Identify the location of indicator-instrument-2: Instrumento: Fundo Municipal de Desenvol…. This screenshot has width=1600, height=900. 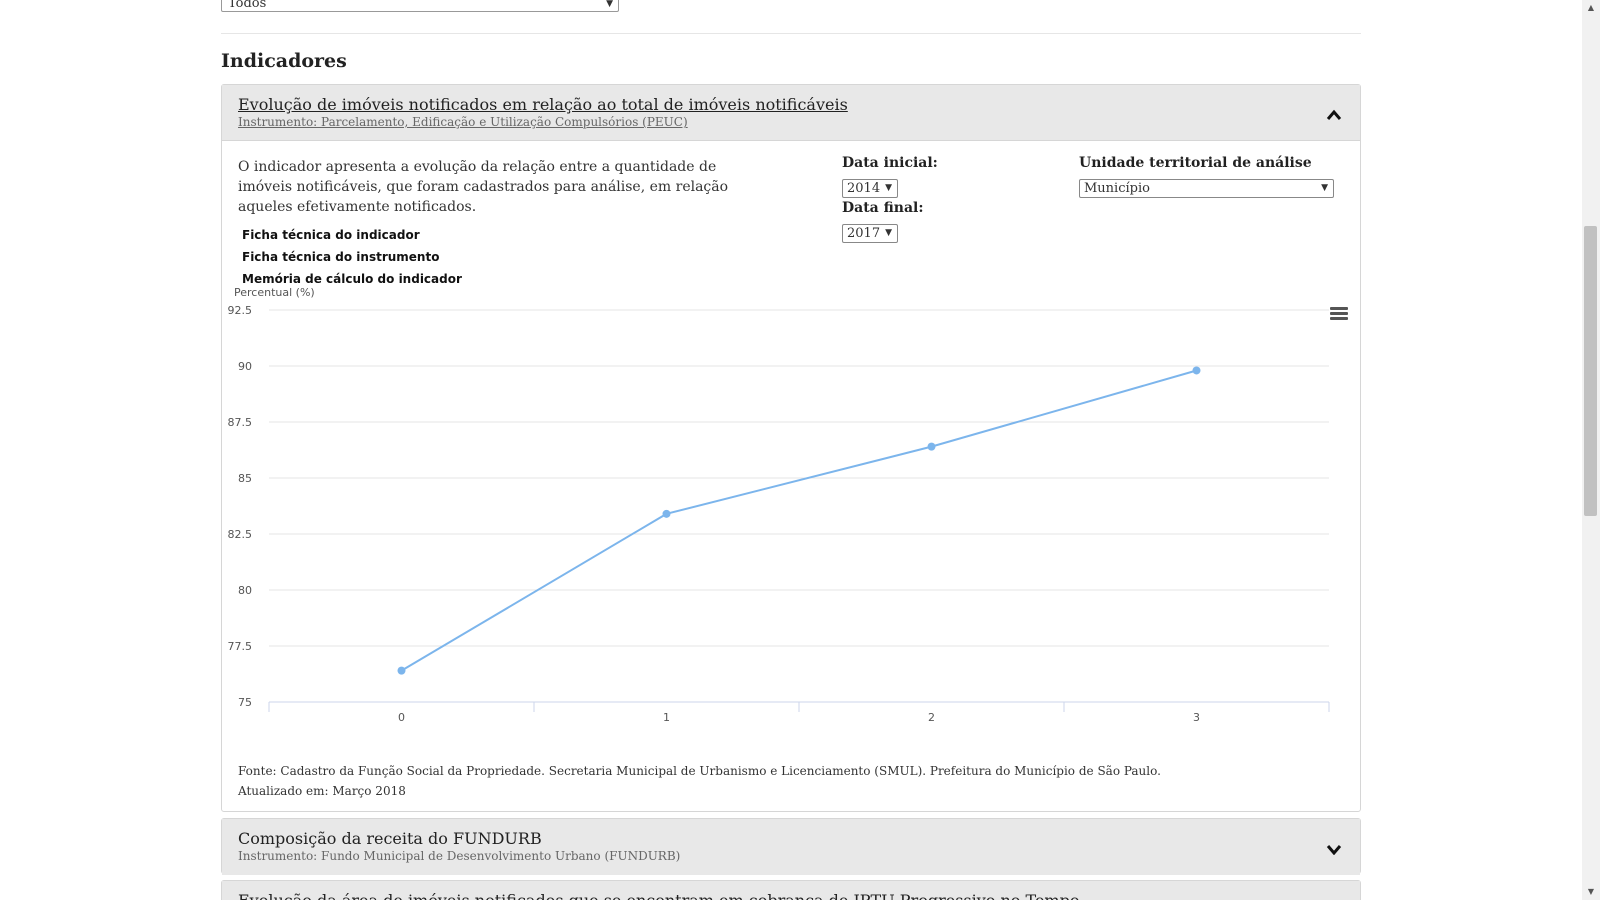
(459, 856).